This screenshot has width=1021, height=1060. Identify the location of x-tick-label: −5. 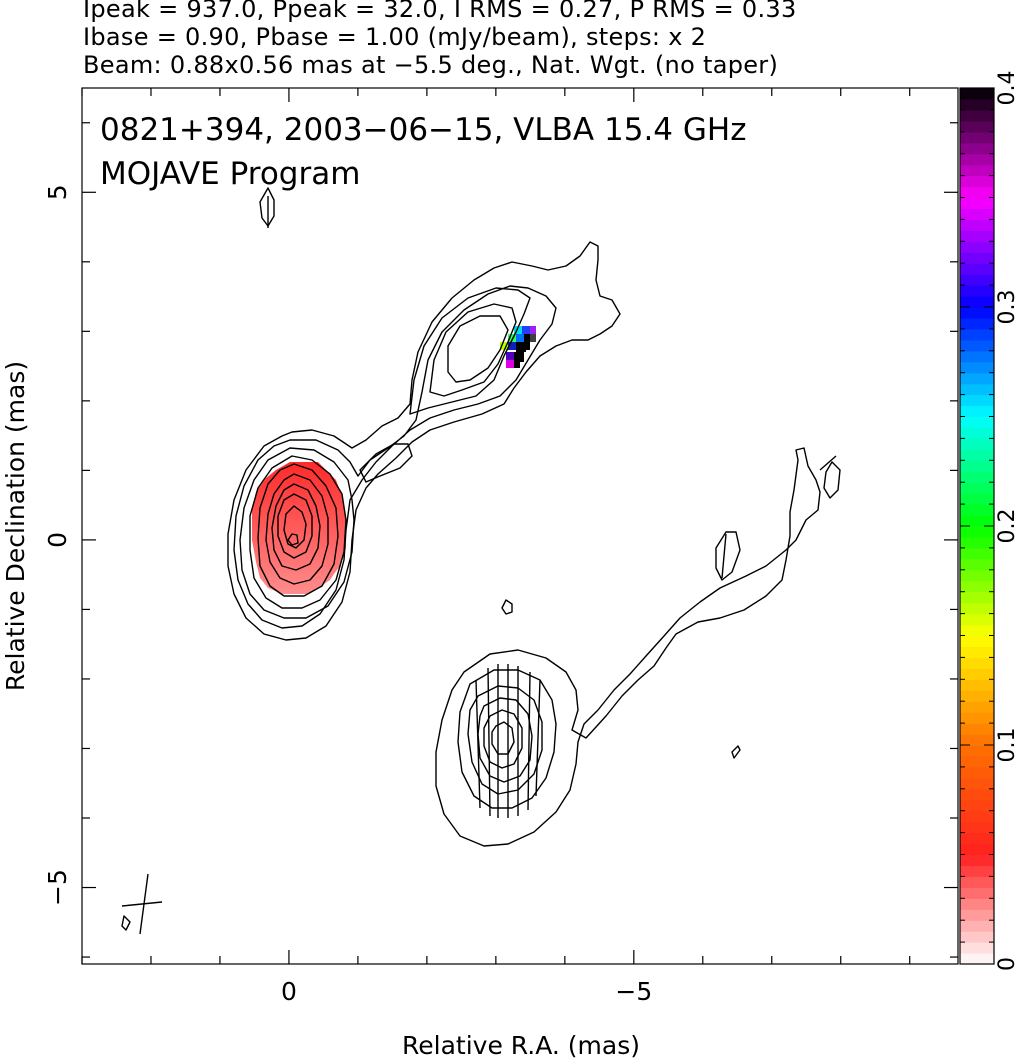
(633, 991).